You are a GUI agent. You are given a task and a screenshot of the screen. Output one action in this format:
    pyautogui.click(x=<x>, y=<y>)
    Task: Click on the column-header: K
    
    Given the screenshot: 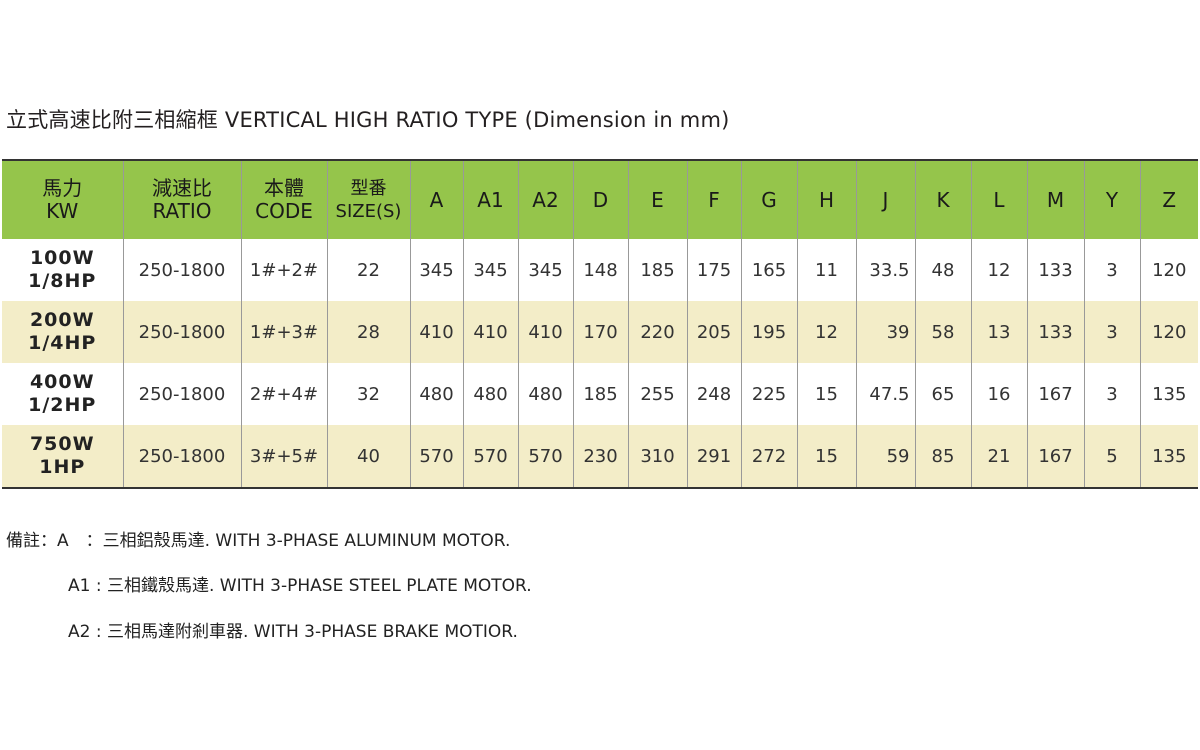 What is the action you would take?
    pyautogui.click(x=942, y=199)
    